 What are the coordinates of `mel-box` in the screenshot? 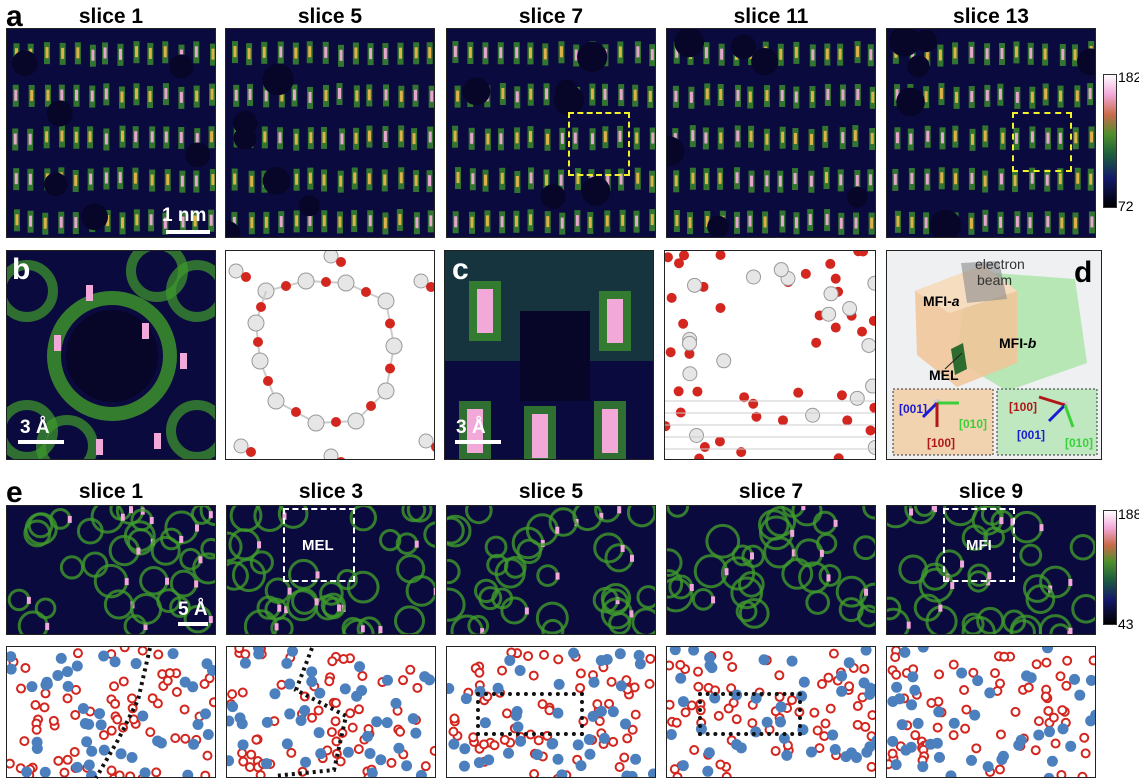 It's located at (319, 545).